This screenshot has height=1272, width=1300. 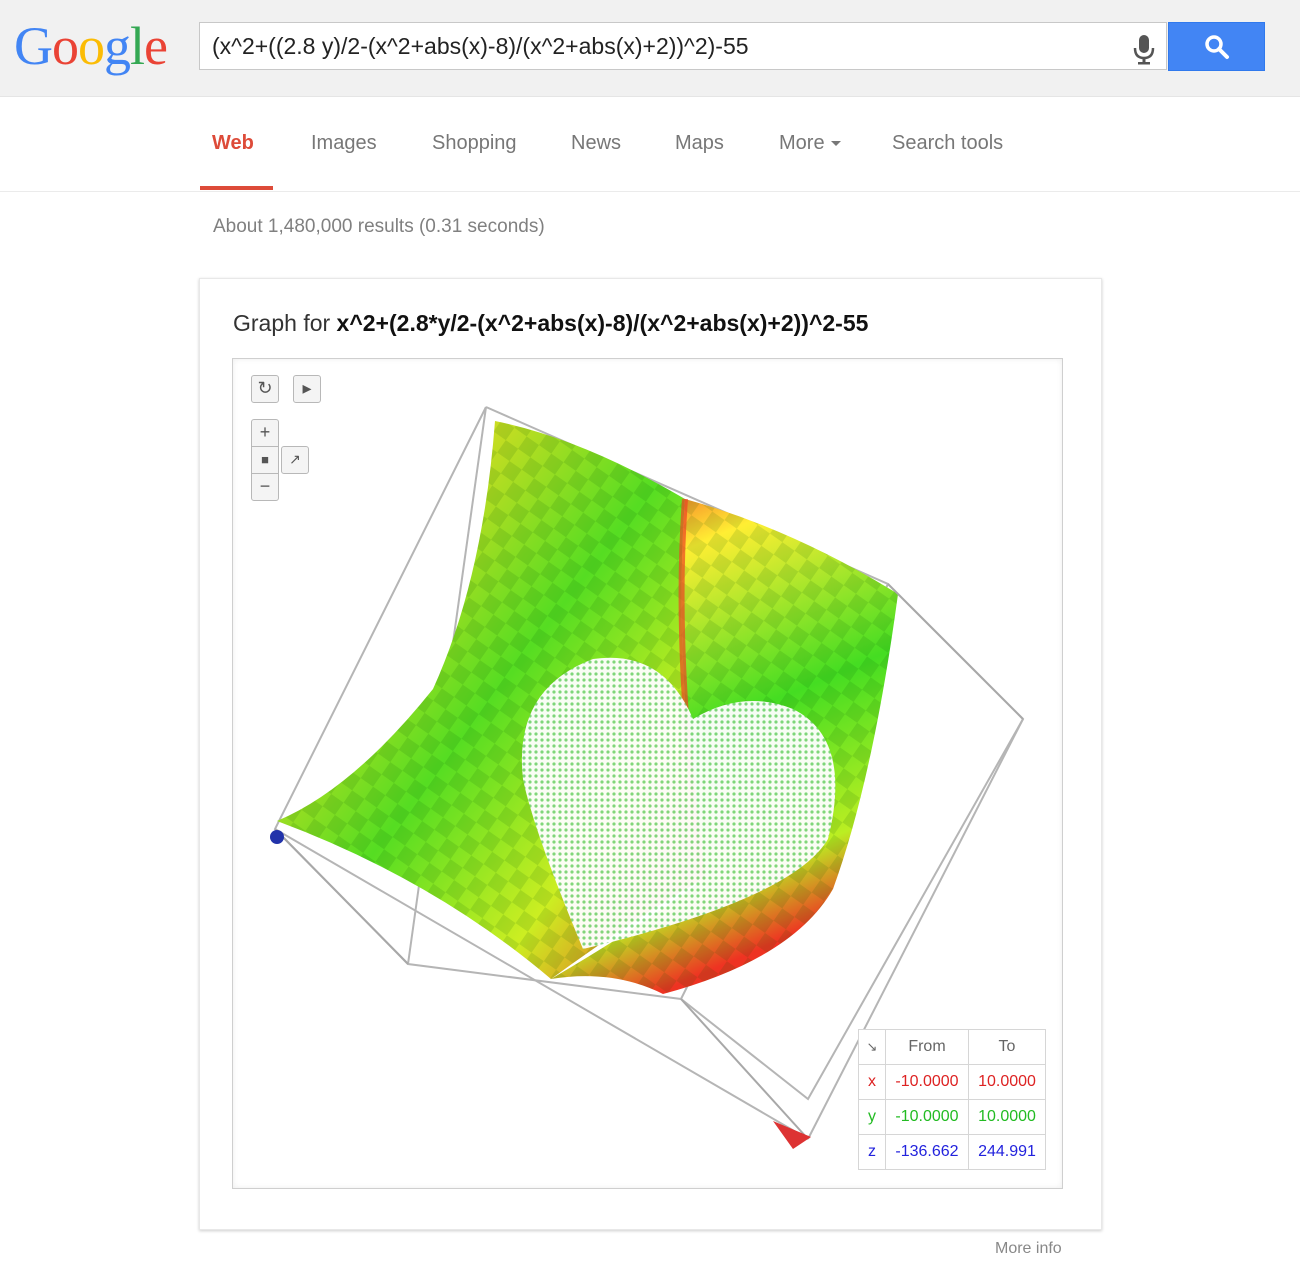 What do you see at coordinates (1144, 50) in the screenshot?
I see `microphone-icon` at bounding box center [1144, 50].